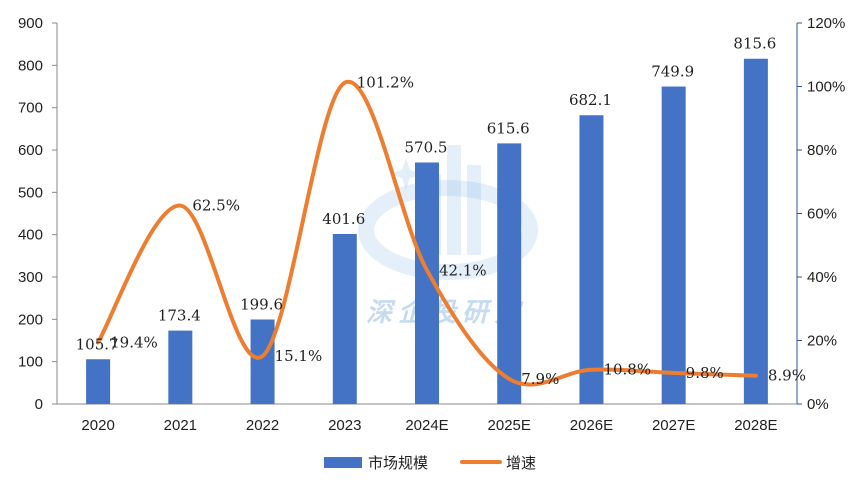 This screenshot has height=491, width=861. Describe the element at coordinates (787, 376) in the screenshot. I see `growth-value-label: 8.9%` at that location.